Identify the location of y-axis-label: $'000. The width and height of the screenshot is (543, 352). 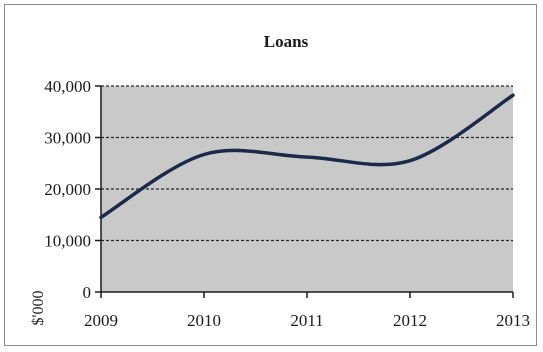
(38, 308).